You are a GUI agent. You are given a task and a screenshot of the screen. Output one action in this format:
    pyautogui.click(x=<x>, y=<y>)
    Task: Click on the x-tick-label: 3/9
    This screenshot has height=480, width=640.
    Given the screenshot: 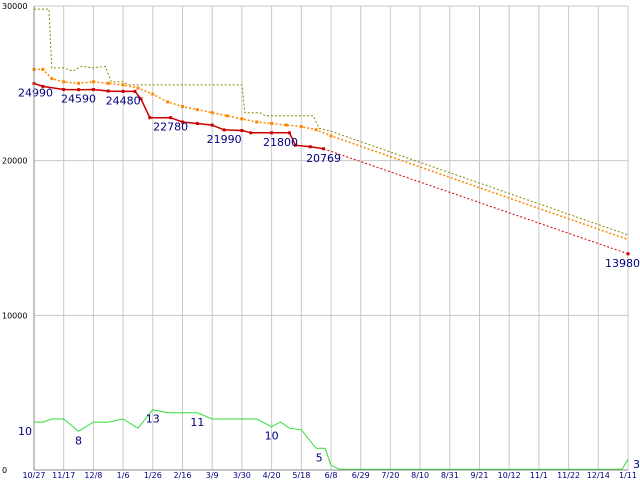 What is the action you would take?
    pyautogui.click(x=212, y=475)
    